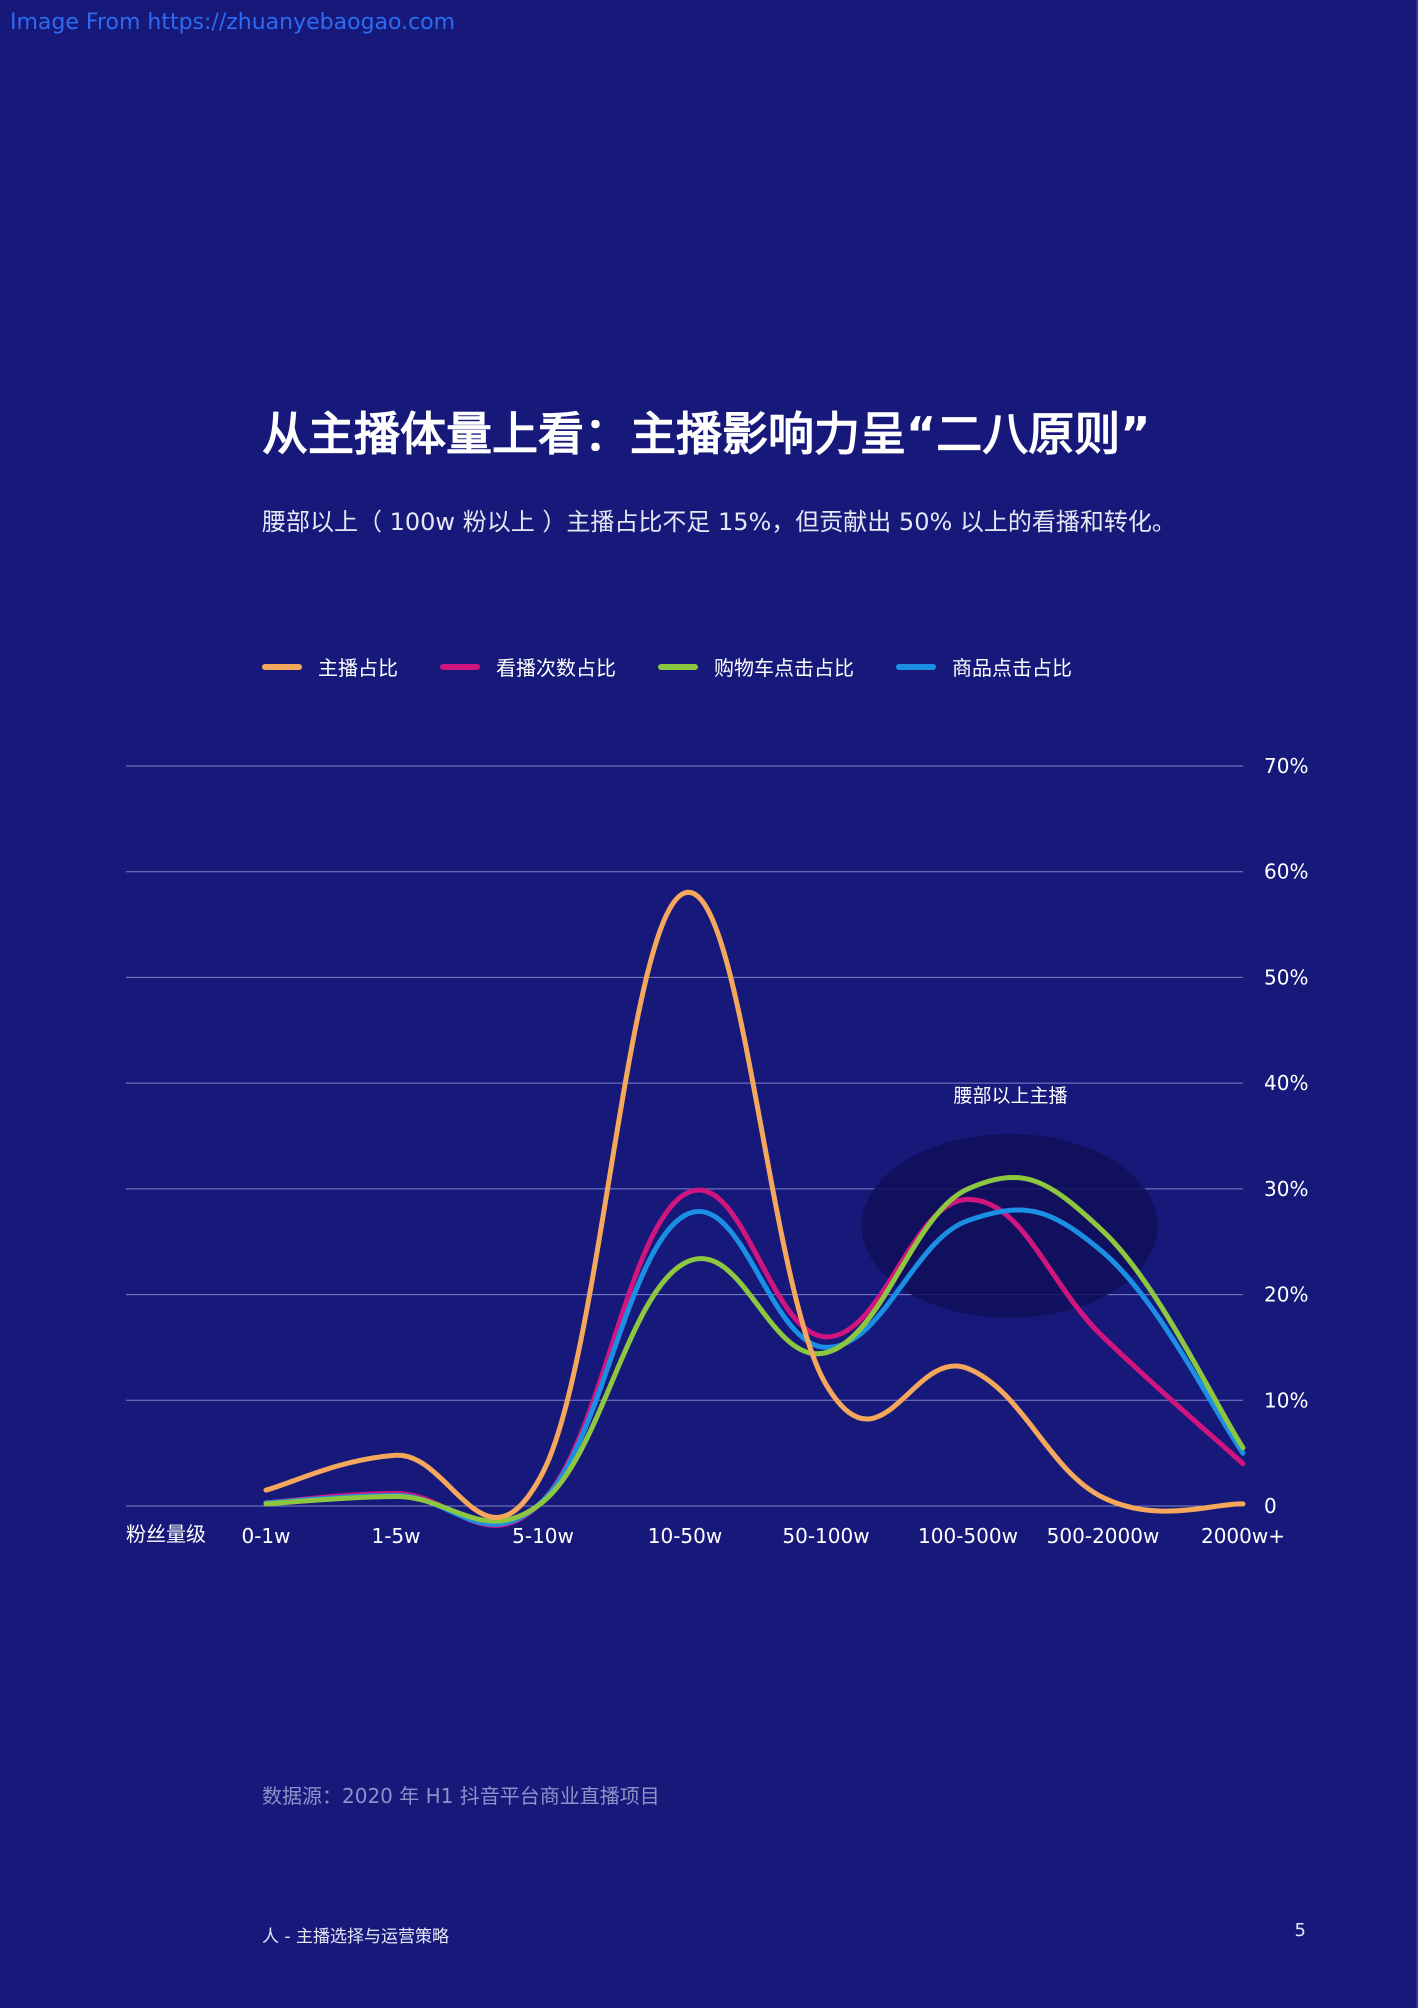 The height and width of the screenshot is (2008, 1418). Describe the element at coordinates (754, 1349) in the screenshot. I see `series-line` at that location.